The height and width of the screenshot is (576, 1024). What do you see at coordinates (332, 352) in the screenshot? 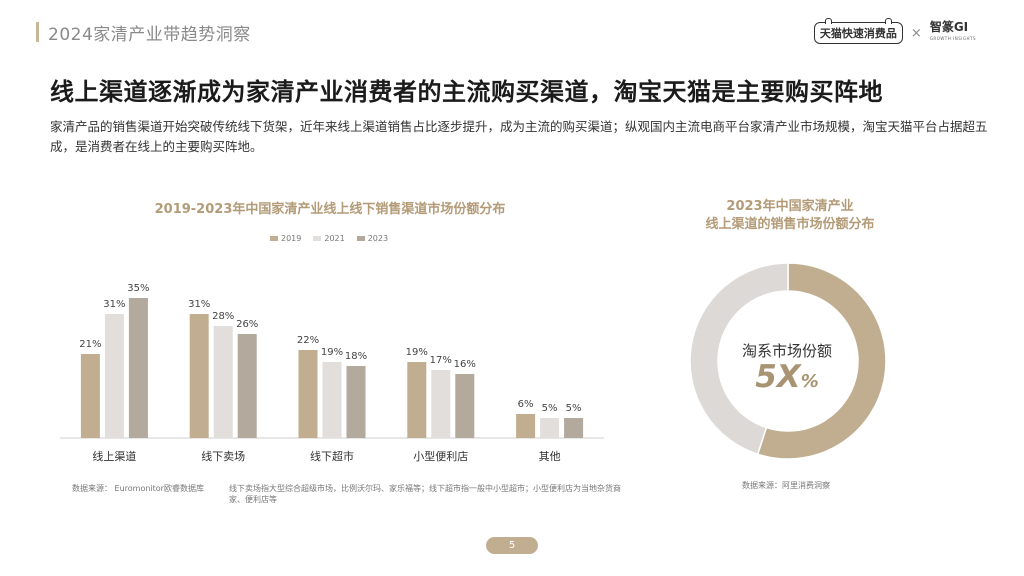
I see `bar-label-2021-2: 19%` at bounding box center [332, 352].